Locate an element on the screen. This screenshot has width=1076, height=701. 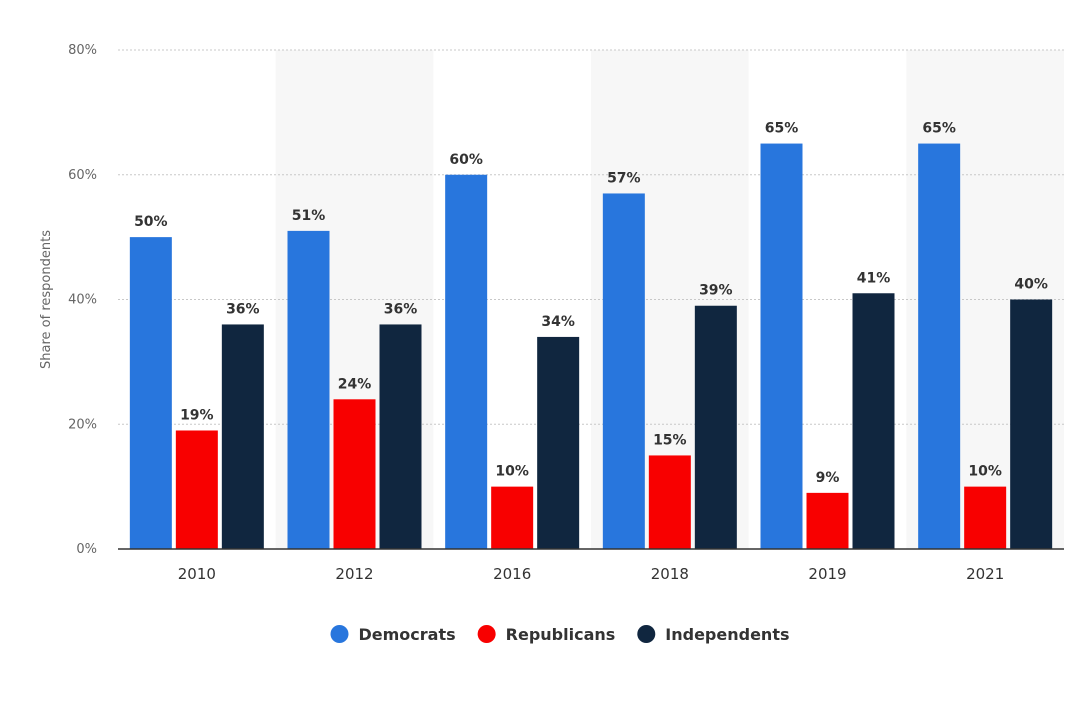
y-tick-label: 0% is located at coordinates (86, 549).